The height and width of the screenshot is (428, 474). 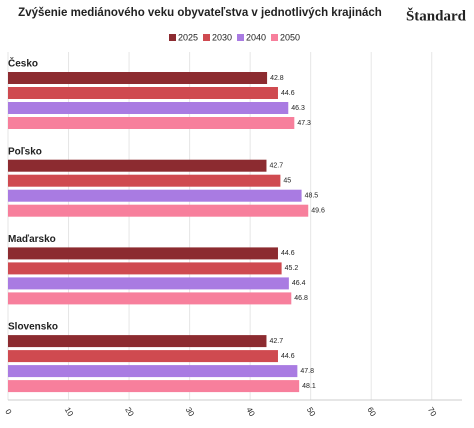 What do you see at coordinates (304, 123) in the screenshot?
I see `value-label: 47.3` at bounding box center [304, 123].